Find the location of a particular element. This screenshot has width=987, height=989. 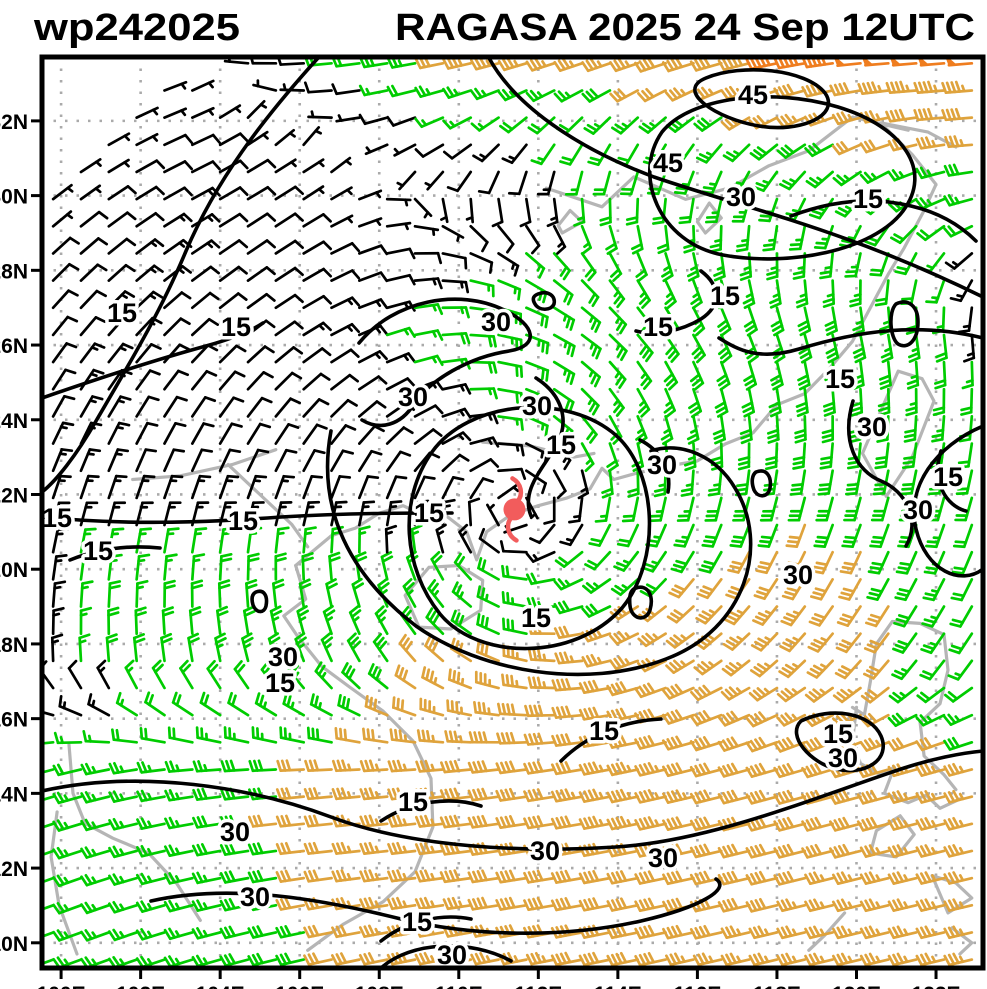

x-tick-label: 118E is located at coordinates (777, 986).